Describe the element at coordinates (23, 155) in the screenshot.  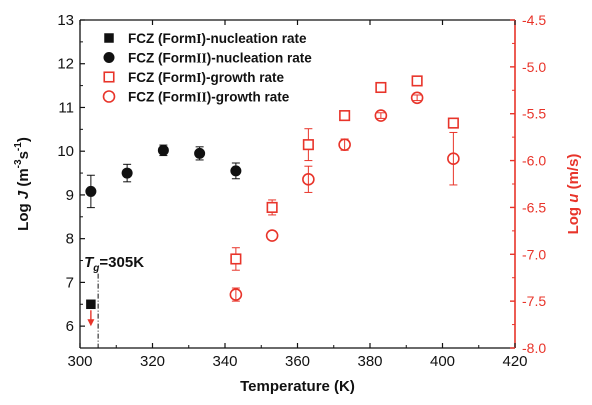
I see `y-axis-title-mid: s` at that location.